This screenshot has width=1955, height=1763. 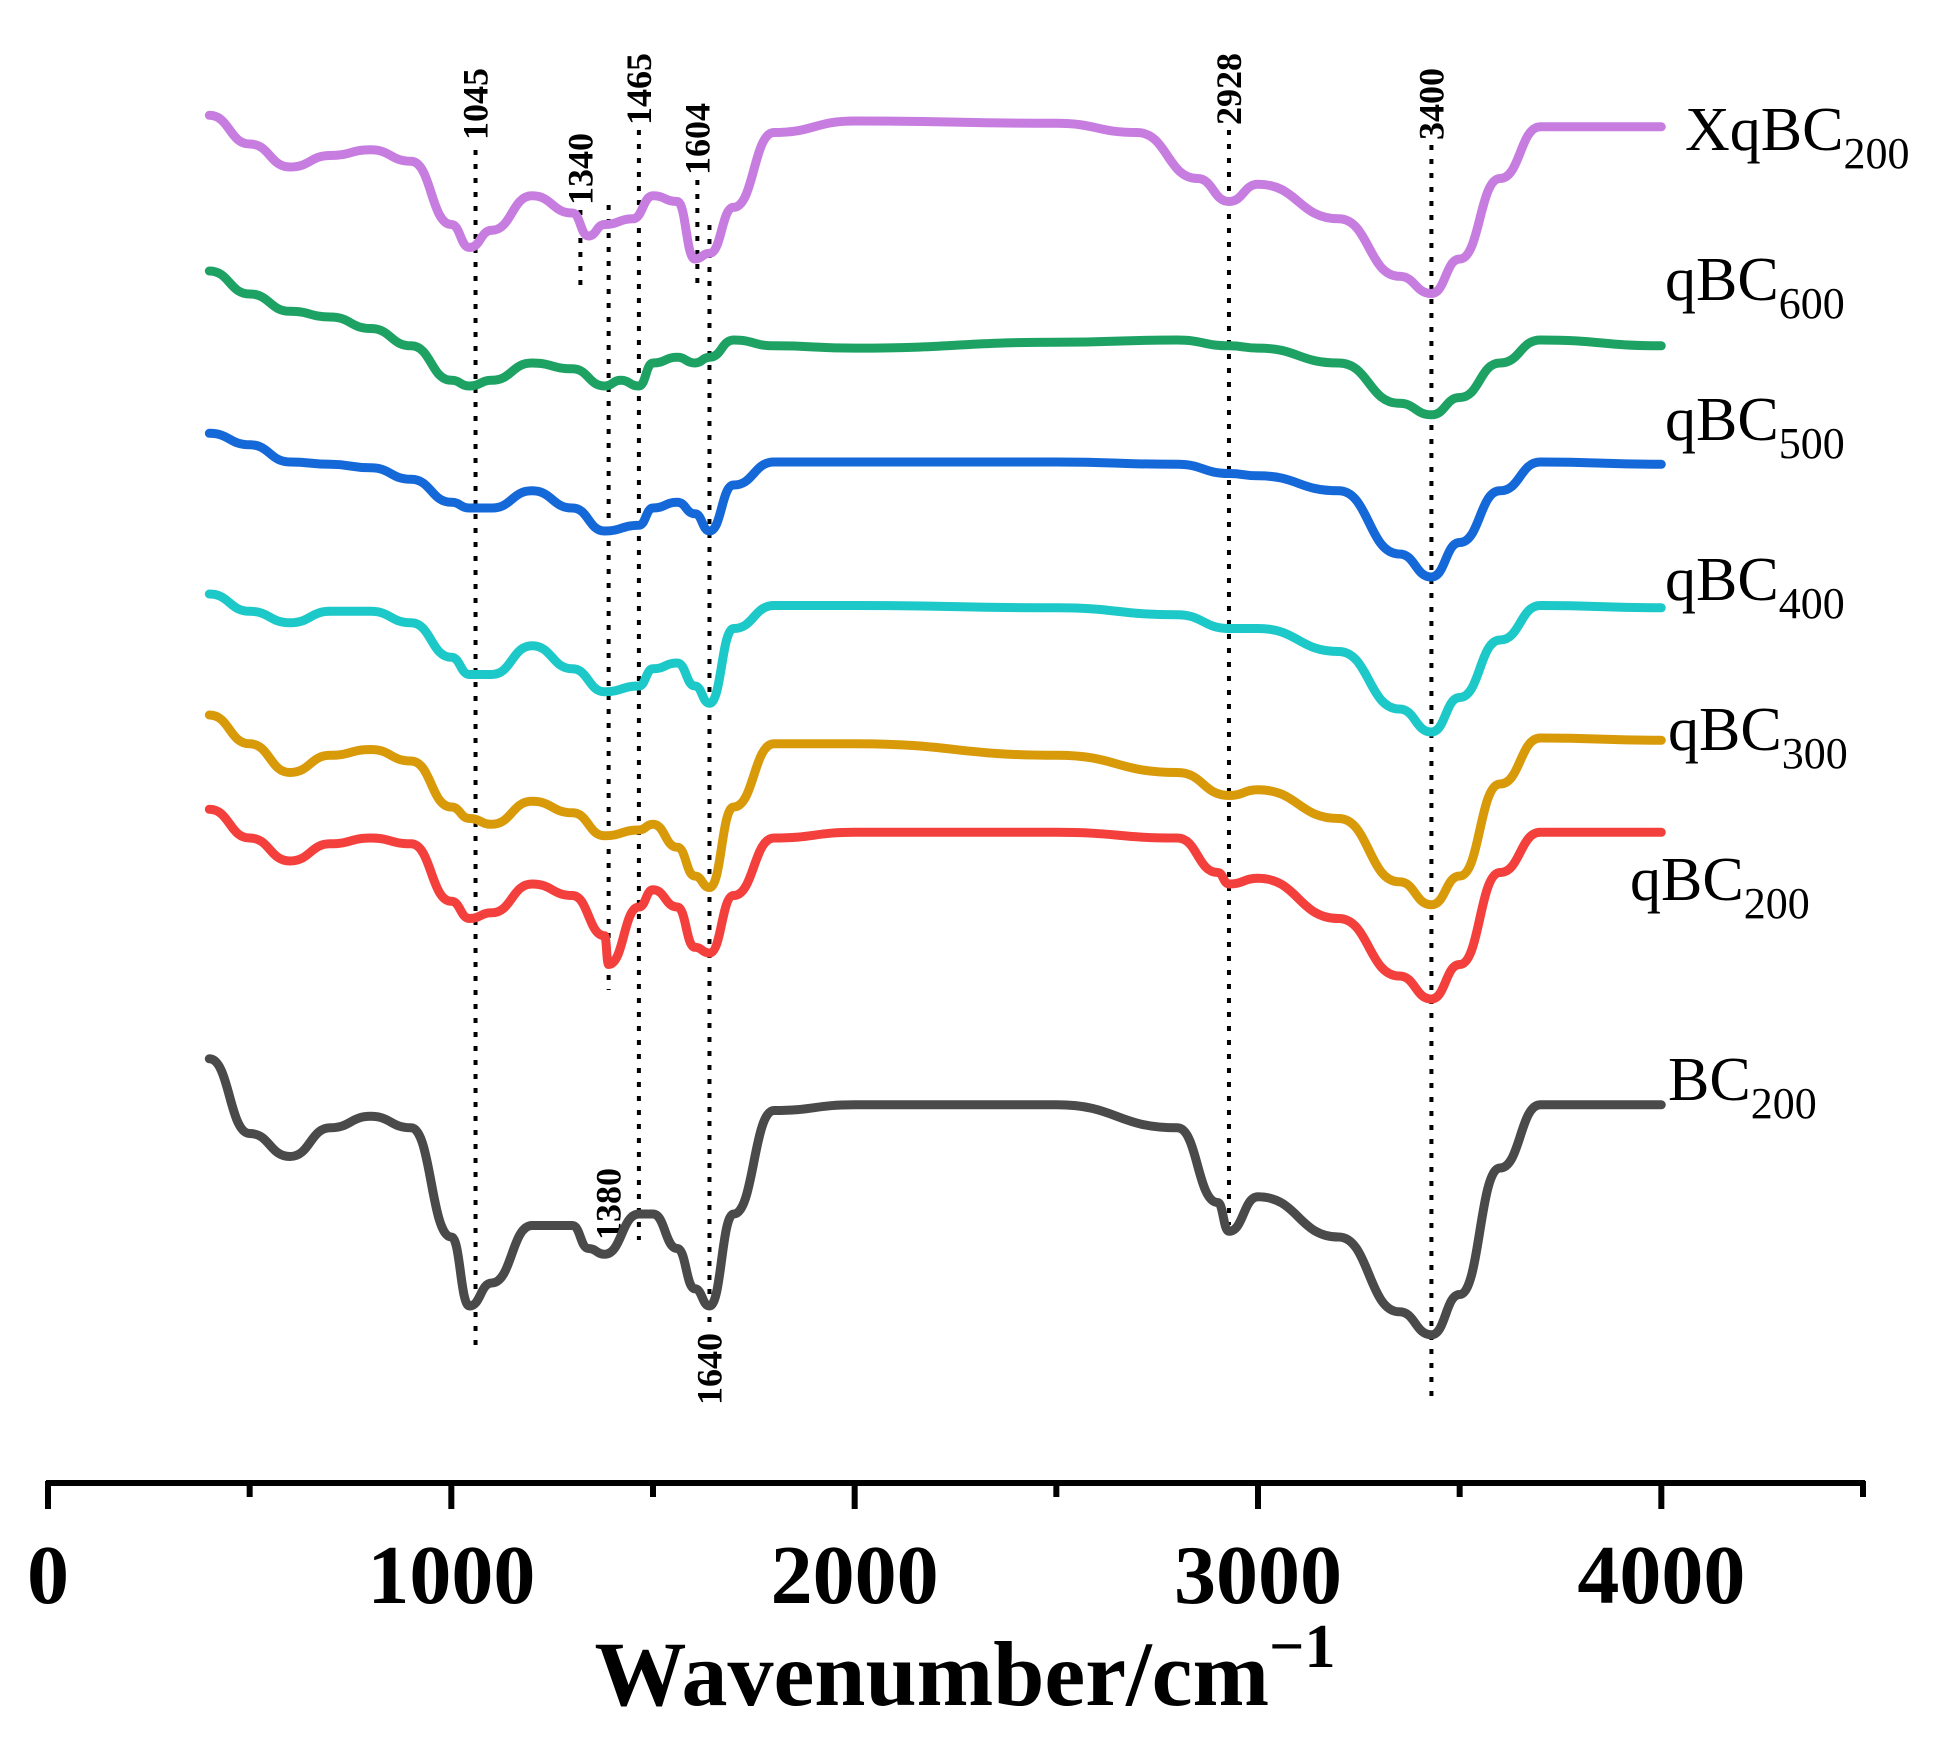 I want to click on series-label: qBC600, so click(x=1755, y=287).